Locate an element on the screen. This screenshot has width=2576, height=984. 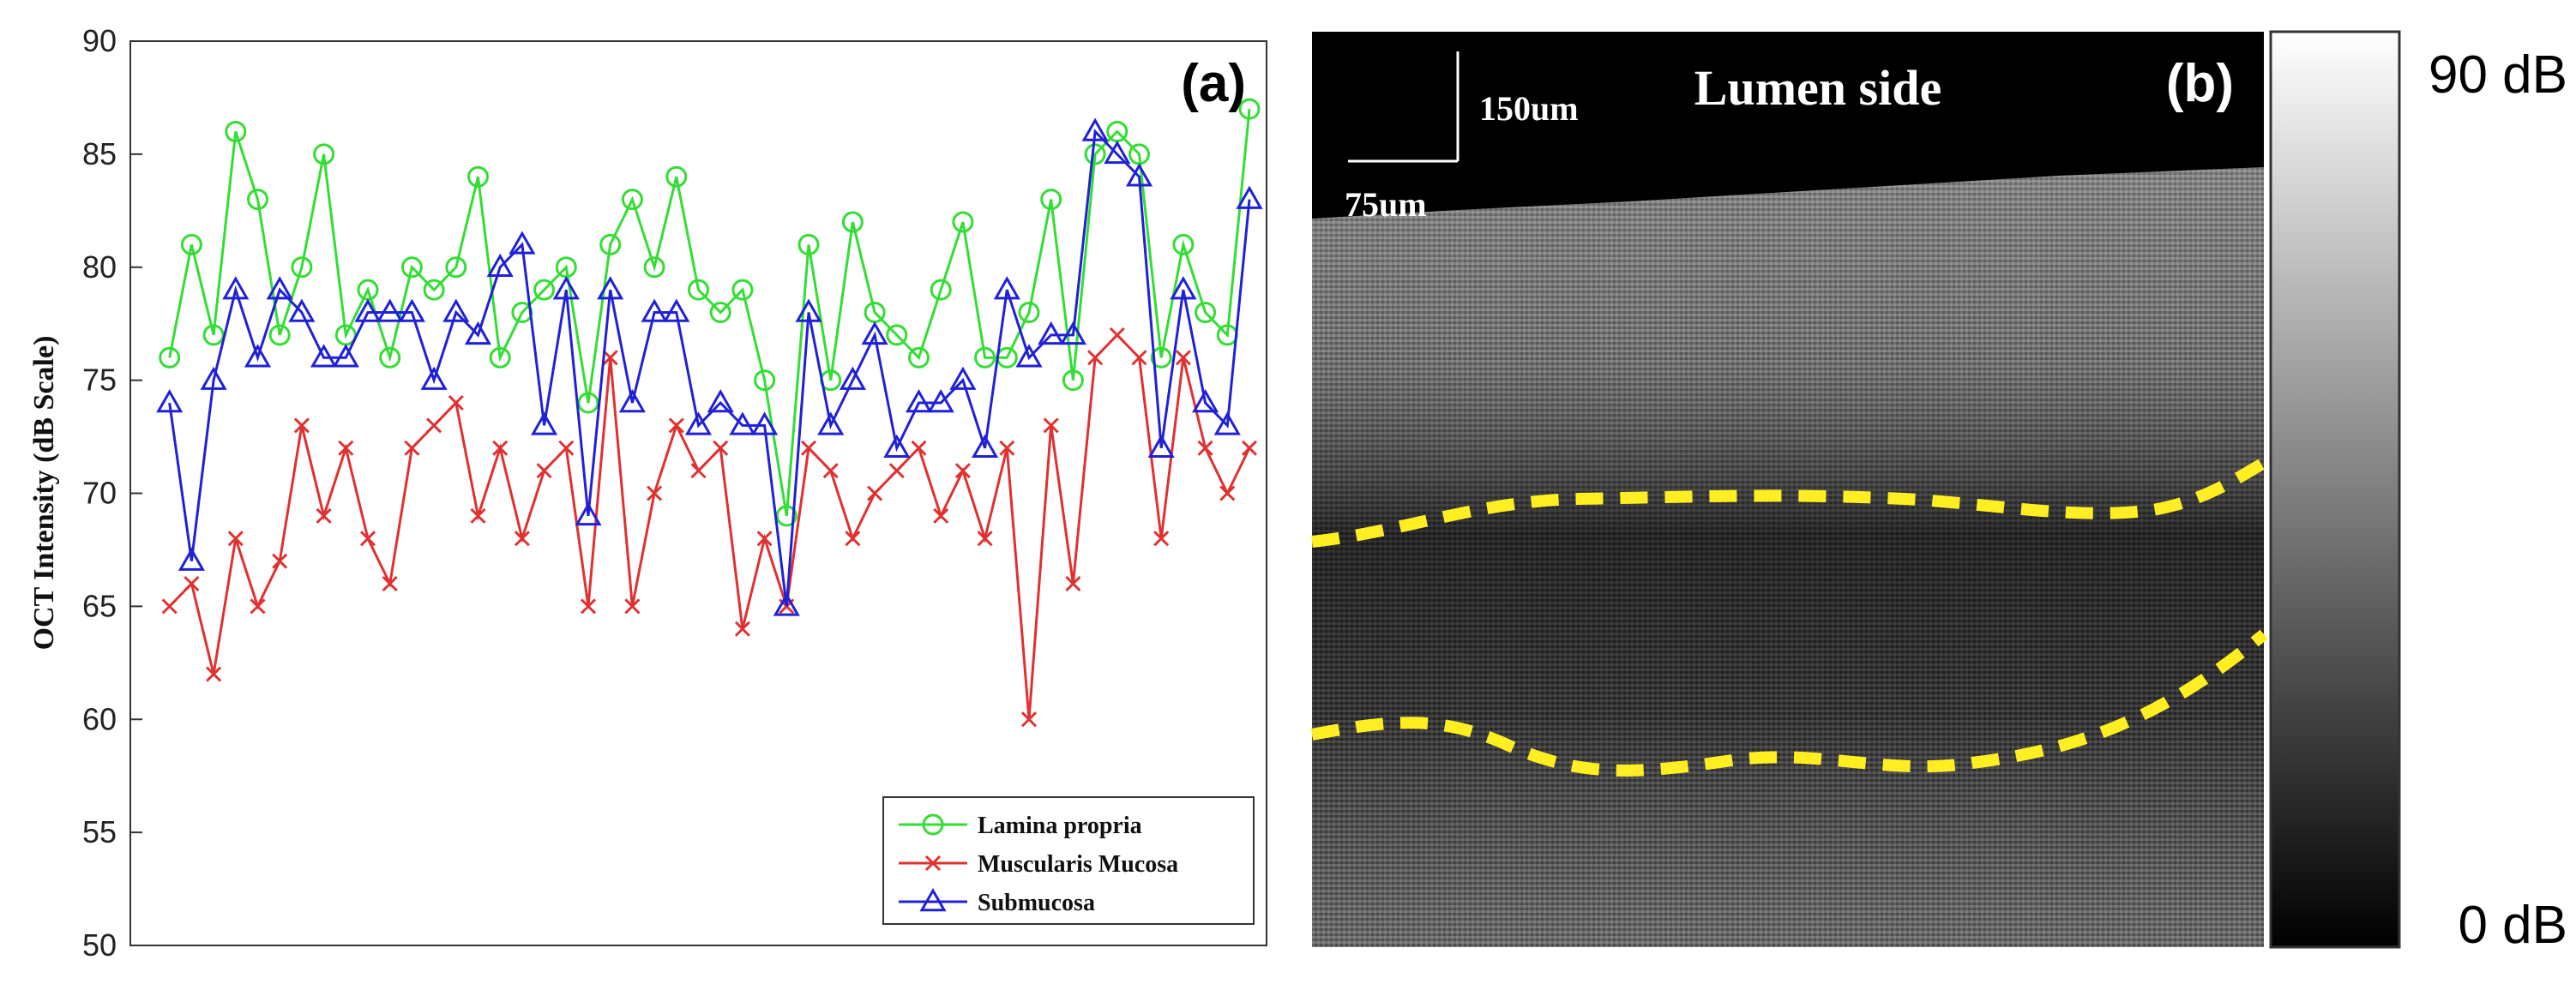
y-axis-label: OCT Intensity (dB Scale) is located at coordinates (44, 493).